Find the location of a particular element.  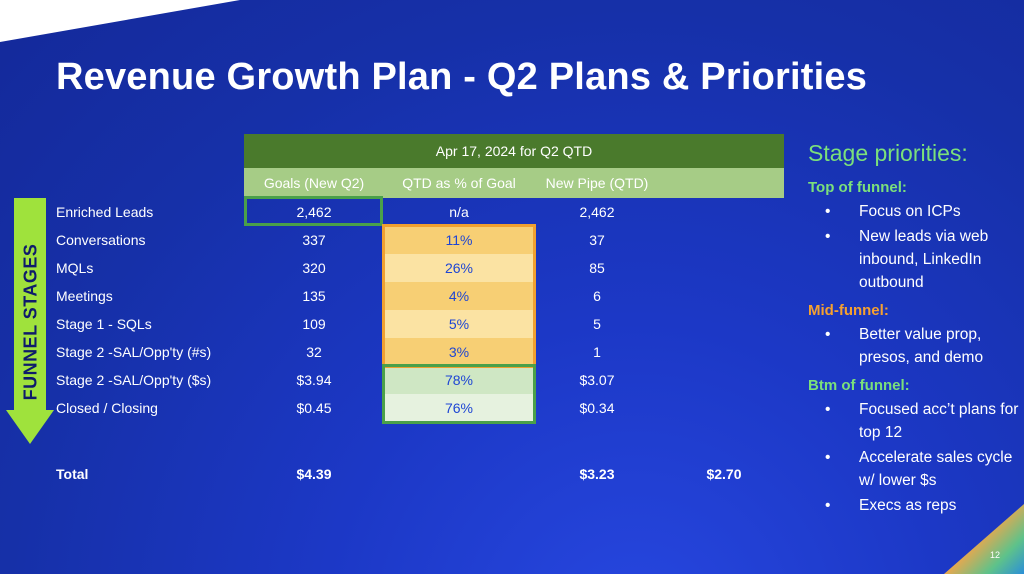

bottom-funnel-highlight-box is located at coordinates (459, 394).